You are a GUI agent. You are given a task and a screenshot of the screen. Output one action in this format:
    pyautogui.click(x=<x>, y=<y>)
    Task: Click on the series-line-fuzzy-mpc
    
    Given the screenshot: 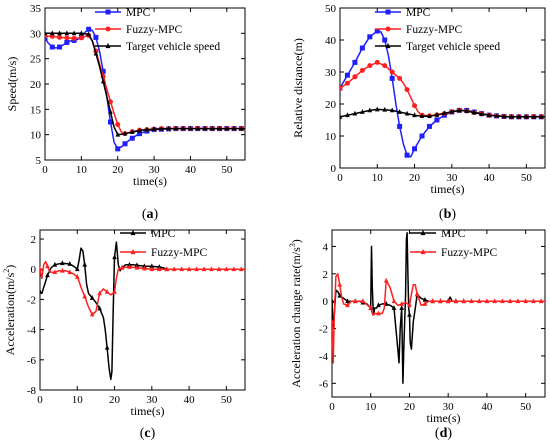 What is the action you would take?
    pyautogui.click(x=442, y=89)
    